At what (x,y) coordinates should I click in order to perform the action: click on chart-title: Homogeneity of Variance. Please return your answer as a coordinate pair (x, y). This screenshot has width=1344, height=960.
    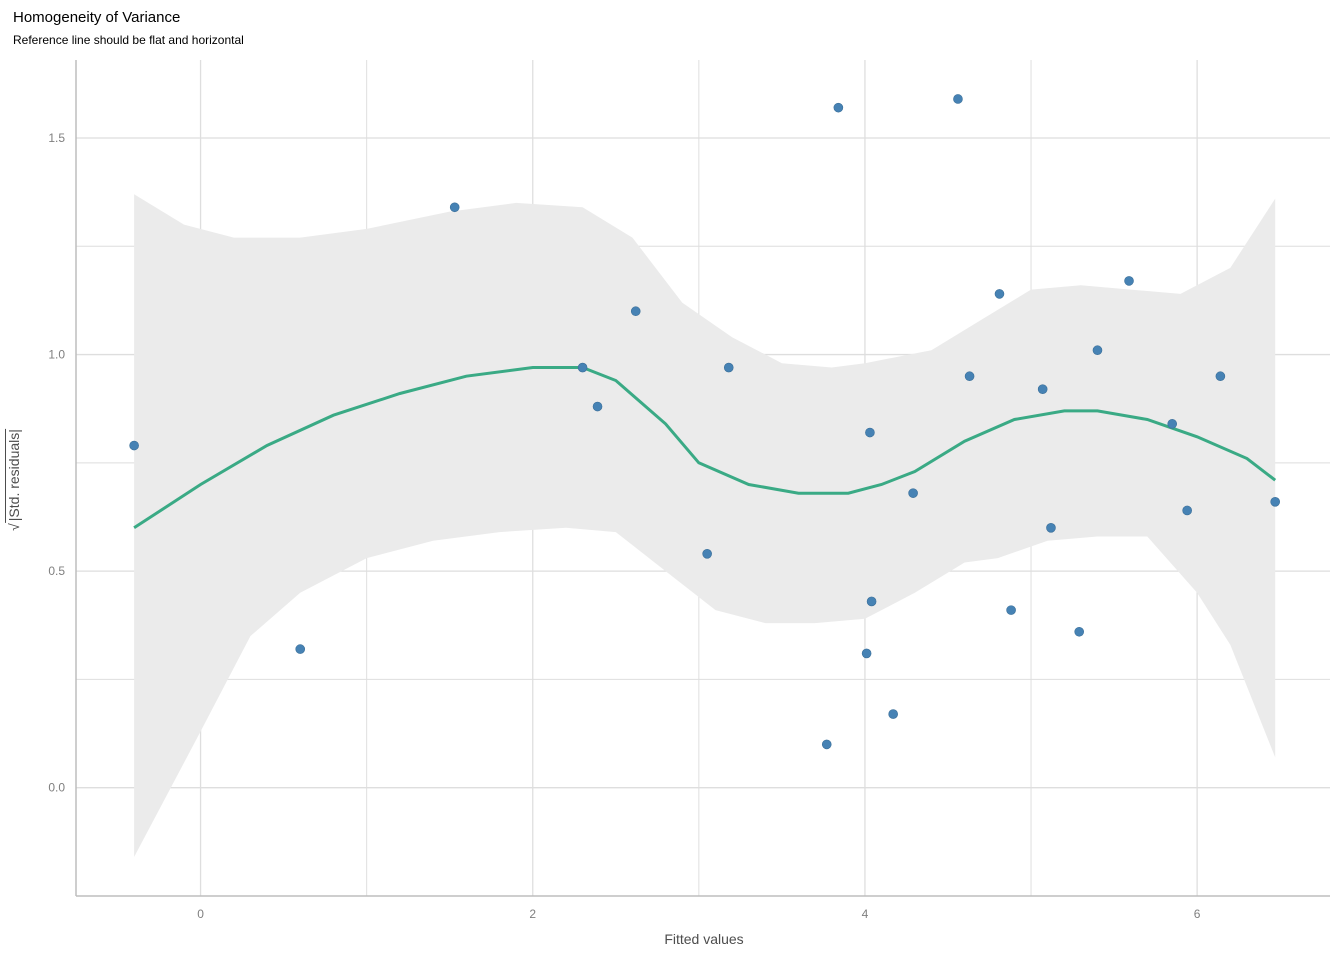
    Looking at the image, I should click on (97, 17).